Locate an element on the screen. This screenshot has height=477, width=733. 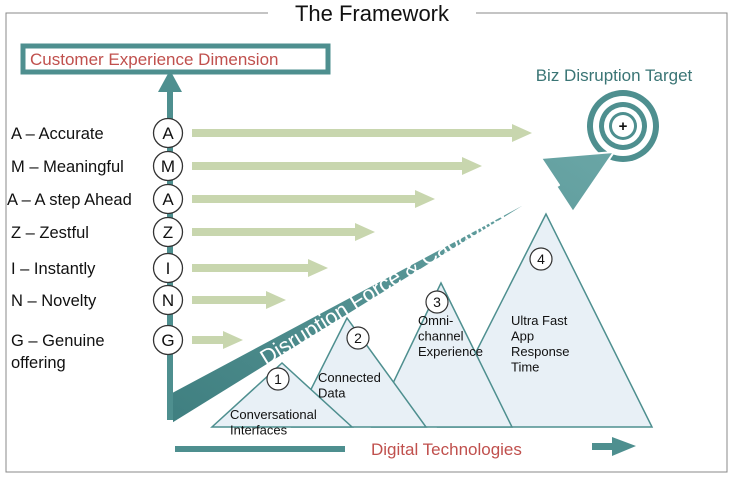
technology-label: Conversational Interfaces is located at coordinates (273, 422).